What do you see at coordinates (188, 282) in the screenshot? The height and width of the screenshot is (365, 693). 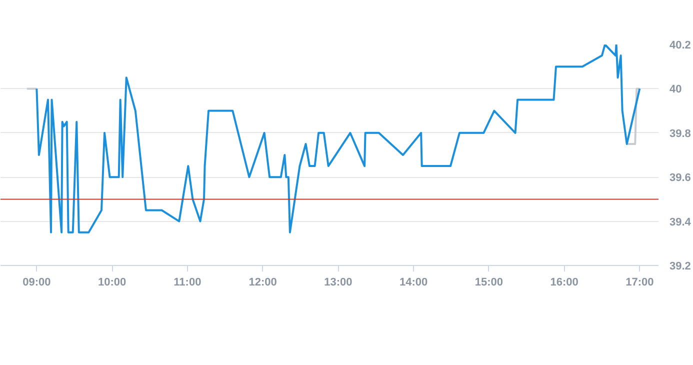 I see `x-tick-label: 11:00` at bounding box center [188, 282].